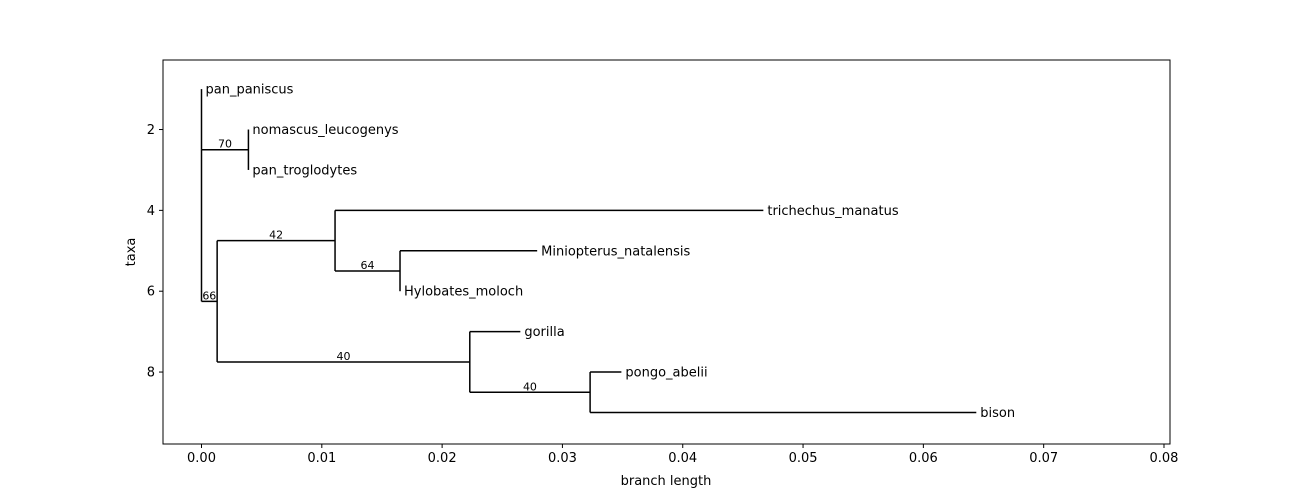 Image resolution: width=1300 pixels, height=504 pixels. What do you see at coordinates (463, 292) in the screenshot?
I see `taxon-label: Hylobates_moloch` at bounding box center [463, 292].